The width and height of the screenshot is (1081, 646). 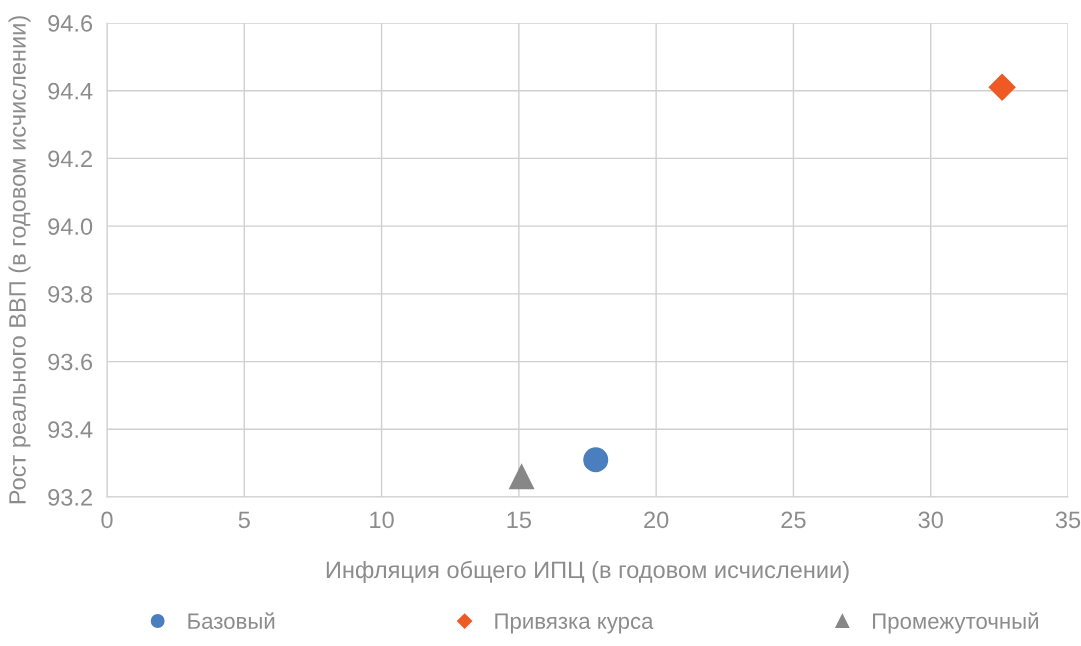 What do you see at coordinates (519, 520) in the screenshot?
I see `x-tick-label: 15` at bounding box center [519, 520].